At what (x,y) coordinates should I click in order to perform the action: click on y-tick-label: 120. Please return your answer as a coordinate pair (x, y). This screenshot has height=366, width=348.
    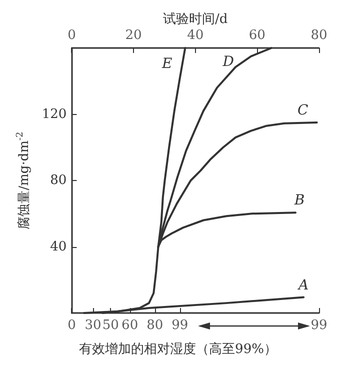
    Looking at the image, I should click on (54, 114).